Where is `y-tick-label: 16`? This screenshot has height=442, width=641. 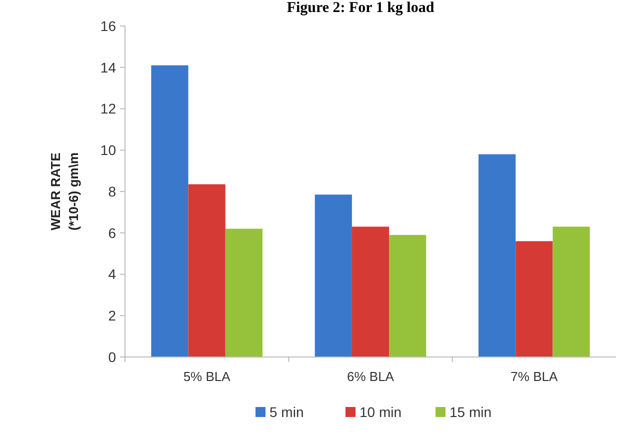 y-tick-label: 16 is located at coordinates (108, 26).